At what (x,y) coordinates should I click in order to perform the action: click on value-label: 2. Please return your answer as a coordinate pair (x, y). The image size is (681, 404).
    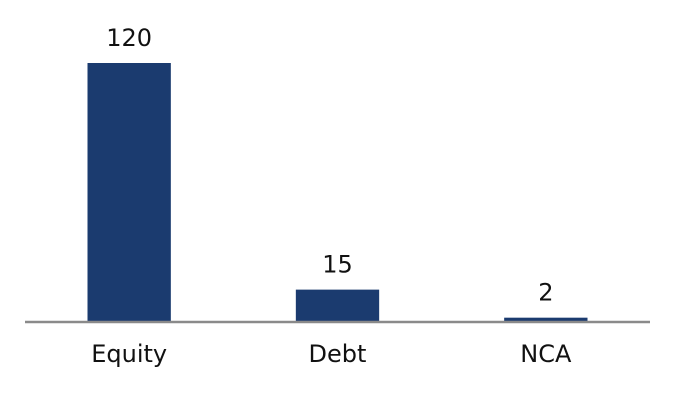
    Looking at the image, I should click on (545, 293).